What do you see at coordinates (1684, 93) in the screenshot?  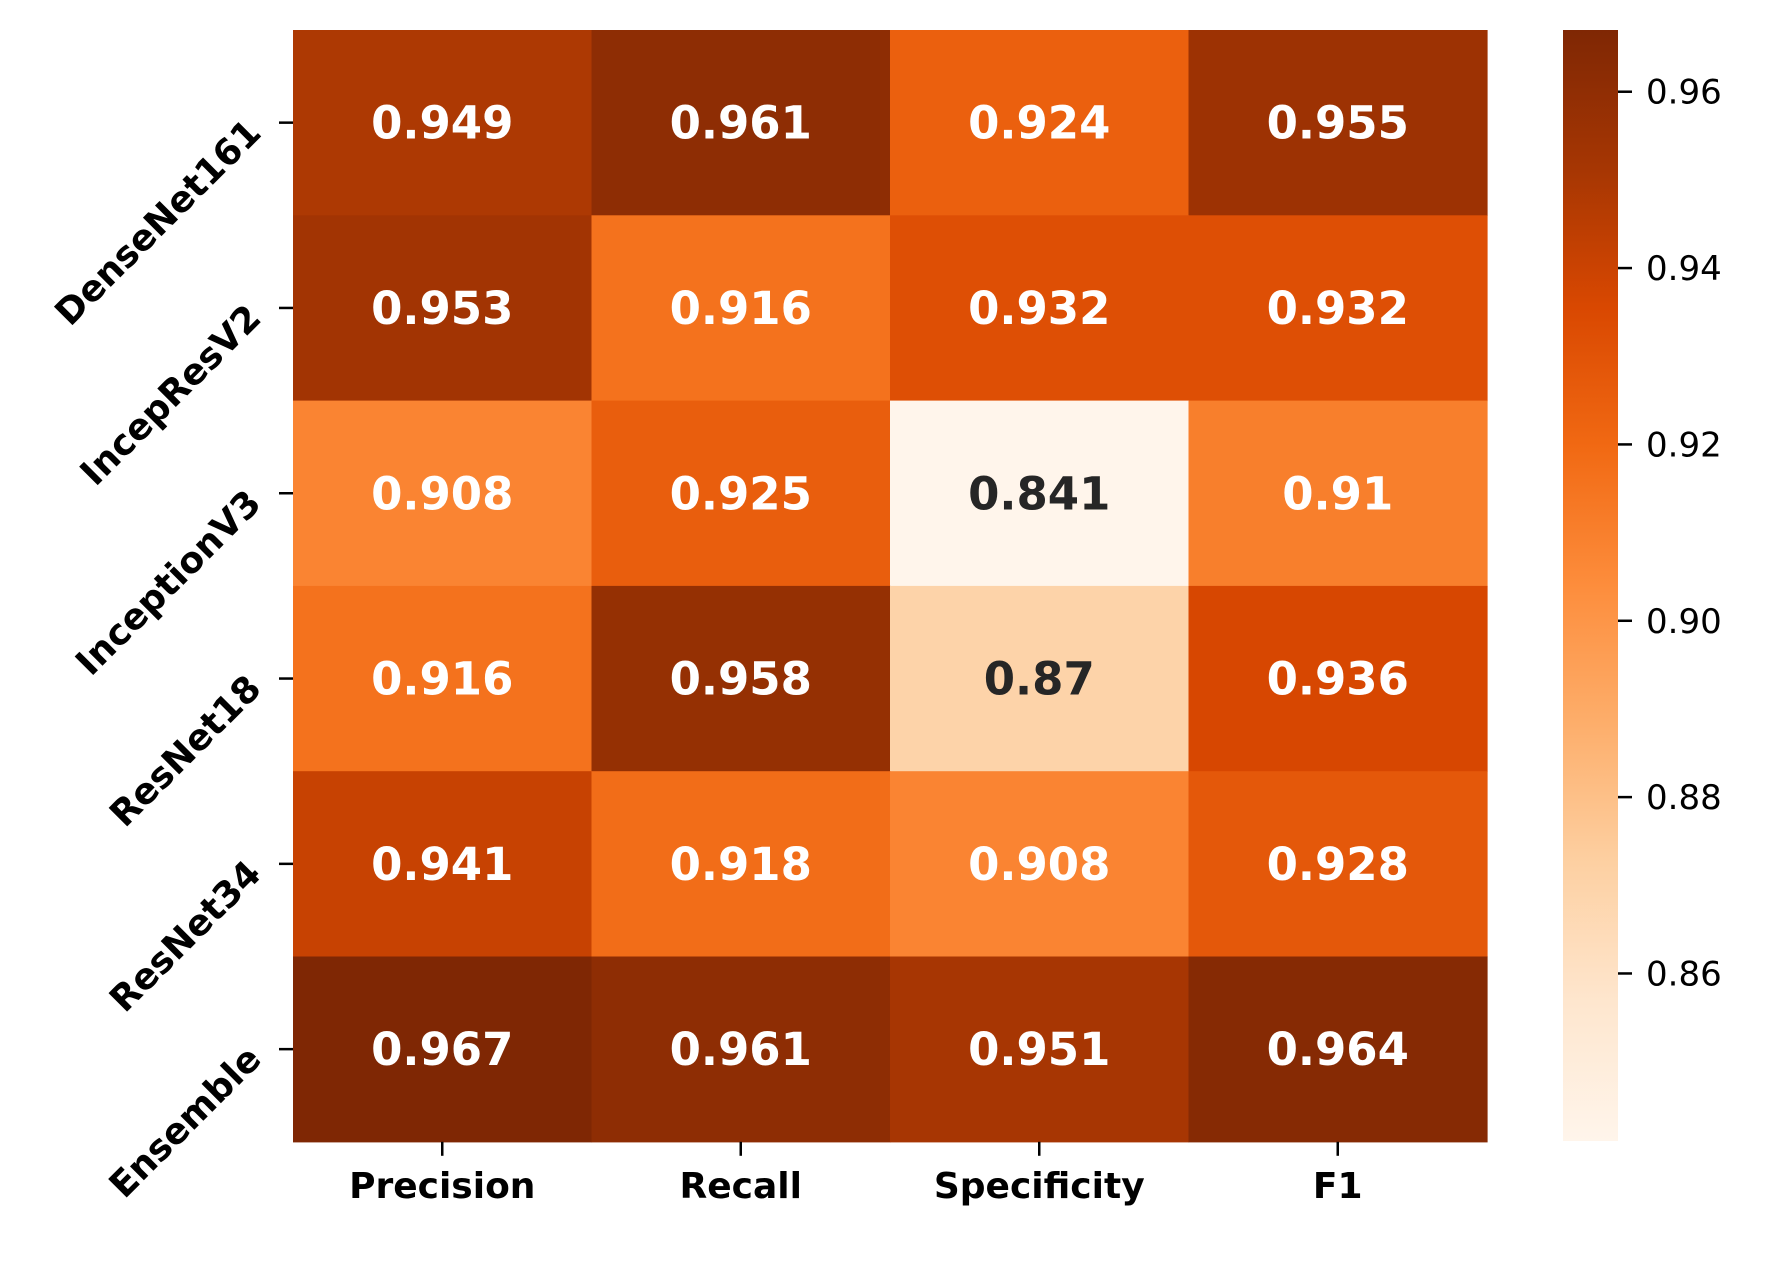 I see `colorbar-tick-label: 0.96` at bounding box center [1684, 93].